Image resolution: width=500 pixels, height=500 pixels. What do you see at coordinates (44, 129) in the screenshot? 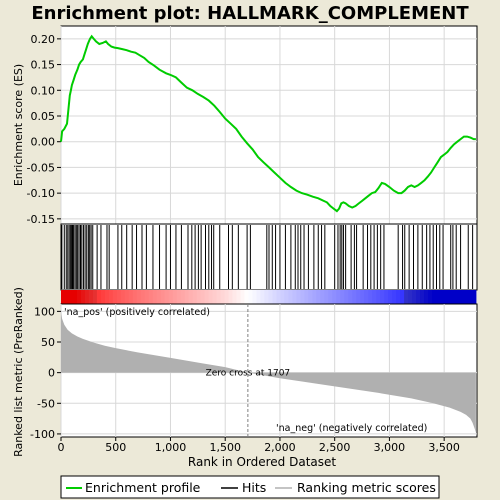
I see `es-y-ticks: -0.15 -0.10 -0.05 0.00 0.05 0.10 0.15 0.20` at bounding box center [44, 129].